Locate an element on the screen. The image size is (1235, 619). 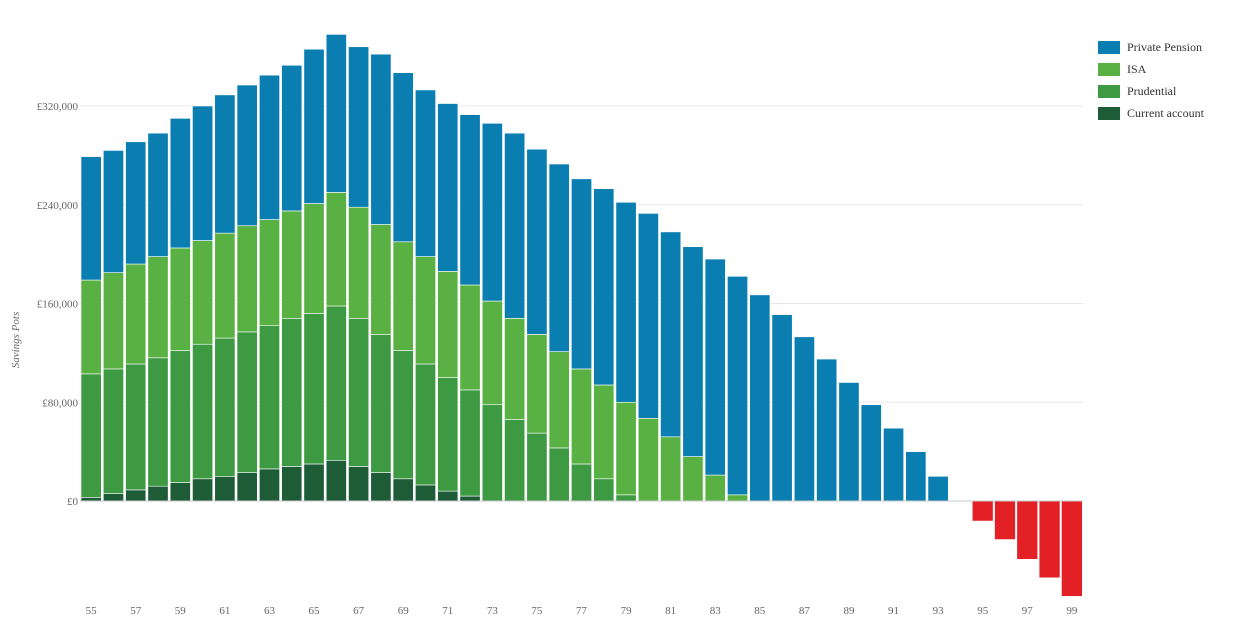
legend-item: Prudential is located at coordinates (1151, 91).